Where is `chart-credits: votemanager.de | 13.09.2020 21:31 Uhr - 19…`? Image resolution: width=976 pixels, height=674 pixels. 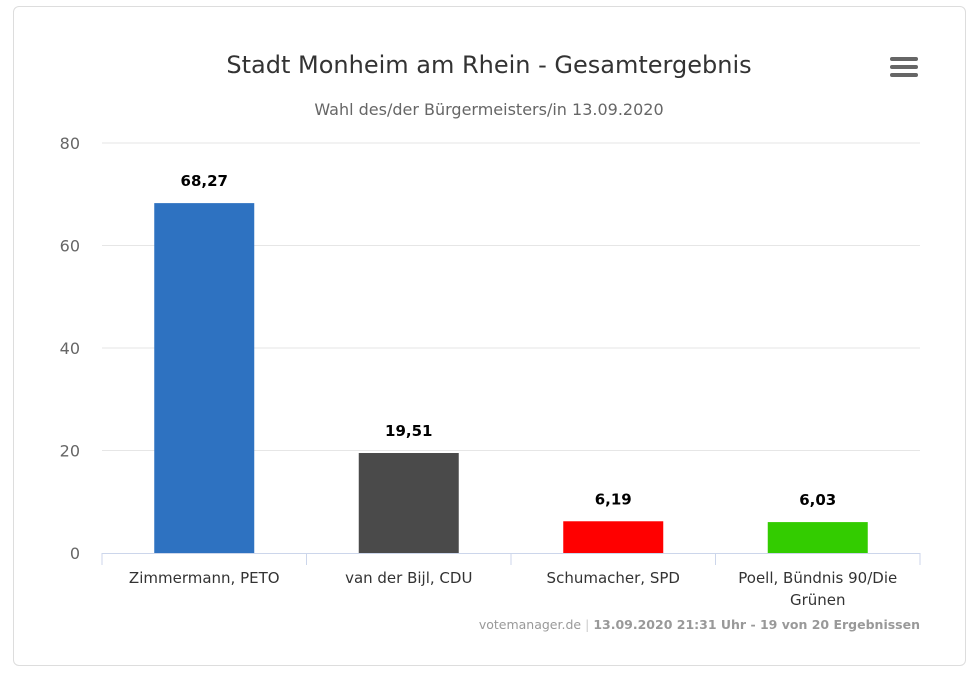 chart-credits: votemanager.de | 13.09.2020 21:31 Uhr - 19… is located at coordinates (699, 624).